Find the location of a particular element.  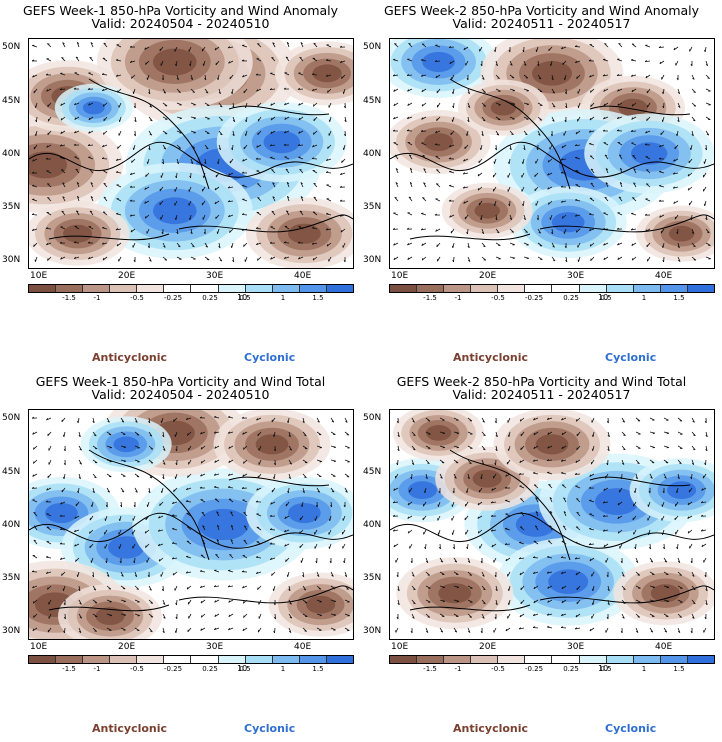

colorbar-unit: 10 is located at coordinates (242, 297).